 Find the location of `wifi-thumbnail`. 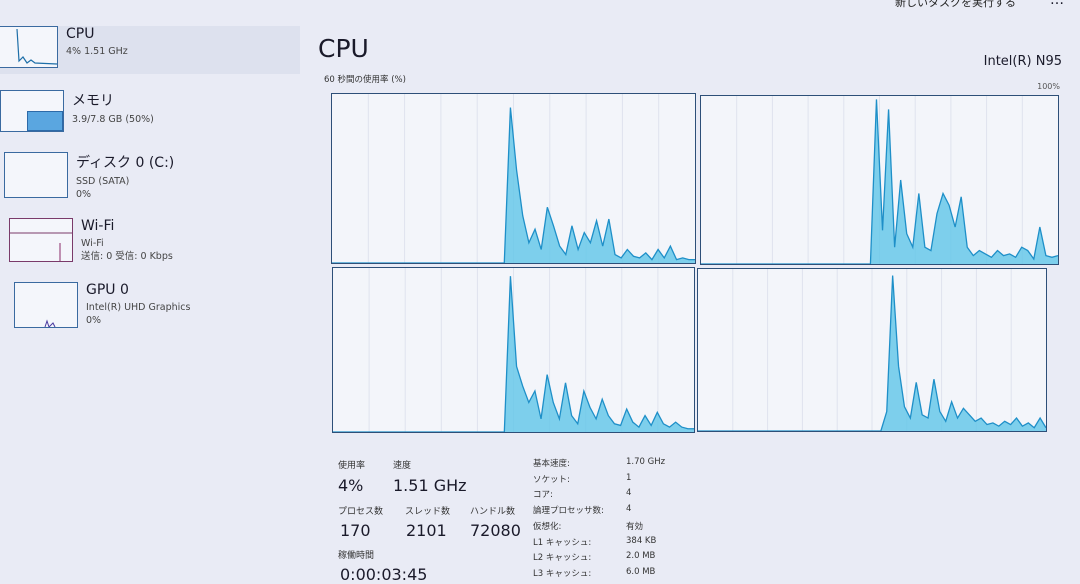

wifi-thumbnail is located at coordinates (41, 240).